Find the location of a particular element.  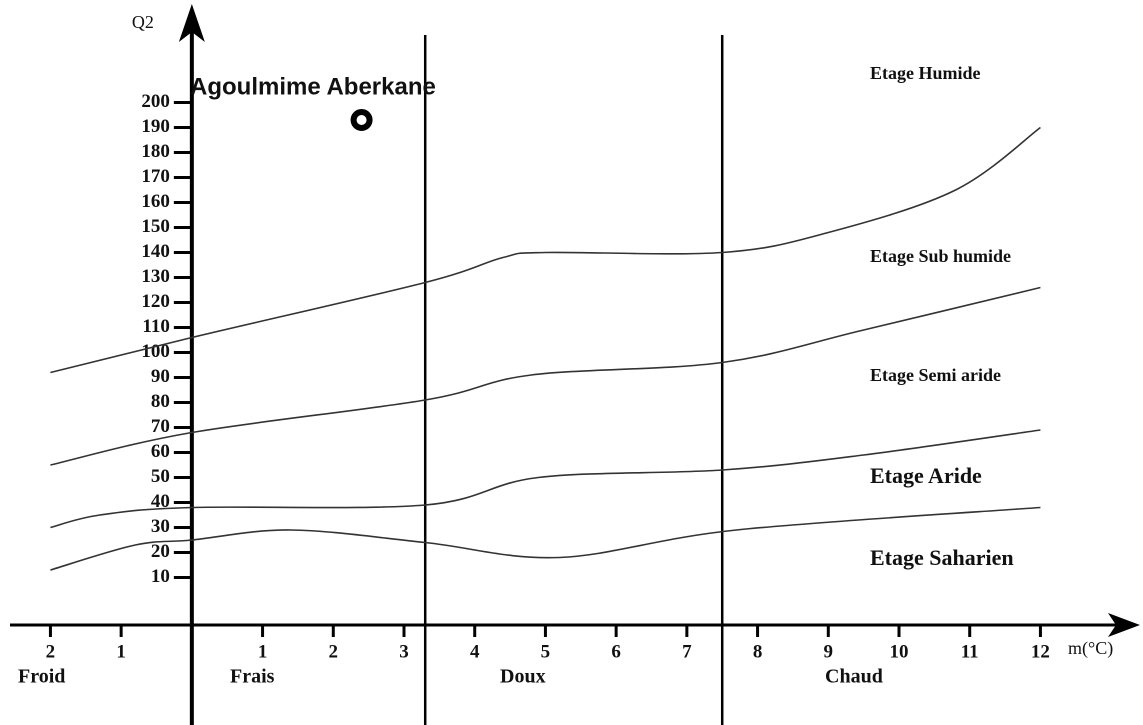

x-tick-label: 7 is located at coordinates (687, 651).